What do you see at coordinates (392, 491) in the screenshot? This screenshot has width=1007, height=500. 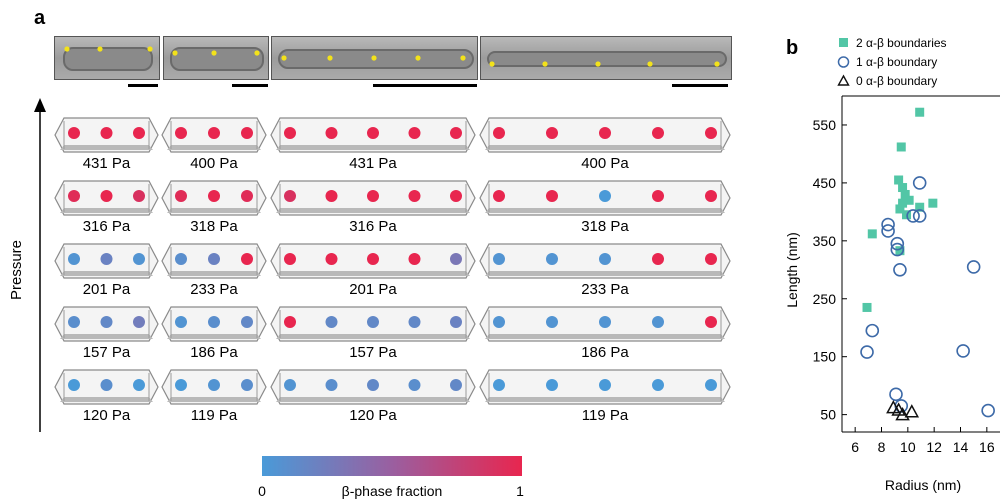 I see `colorbar-title: β-phase fraction` at bounding box center [392, 491].